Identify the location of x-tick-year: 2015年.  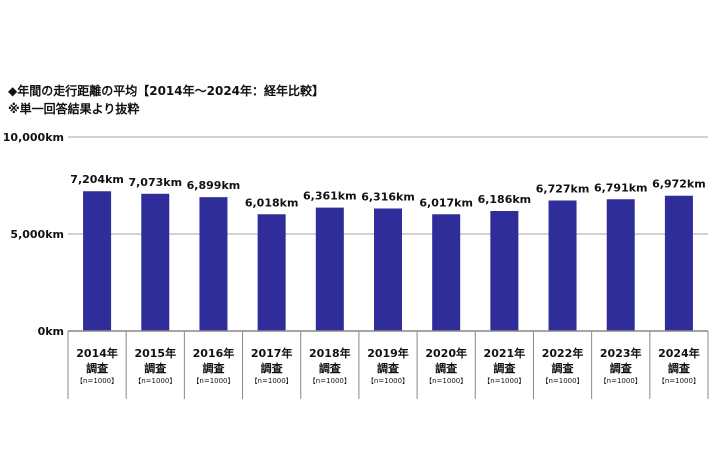
(155, 353).